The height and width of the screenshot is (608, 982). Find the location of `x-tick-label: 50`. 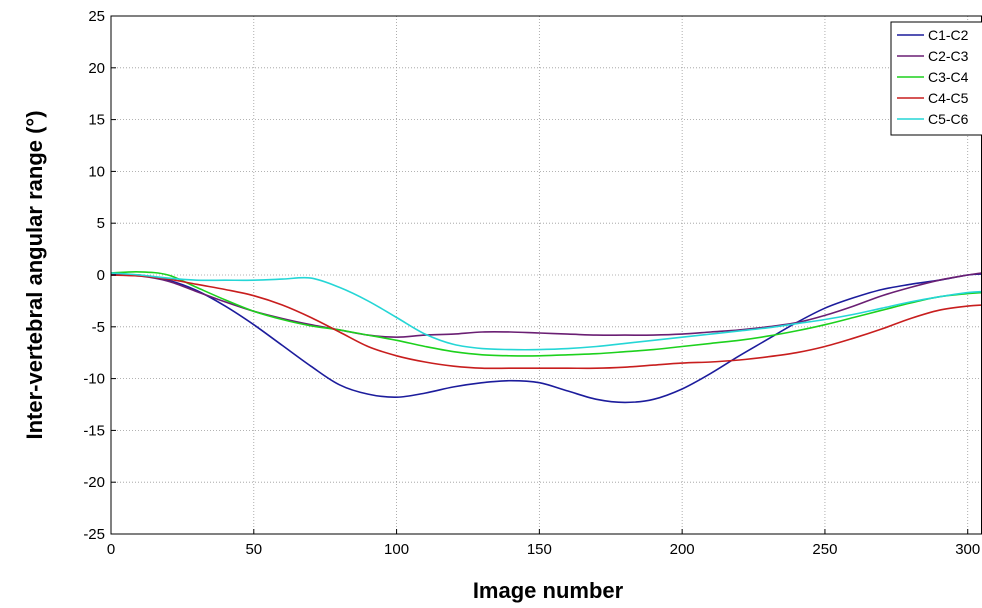

x-tick-label: 50 is located at coordinates (253, 549).